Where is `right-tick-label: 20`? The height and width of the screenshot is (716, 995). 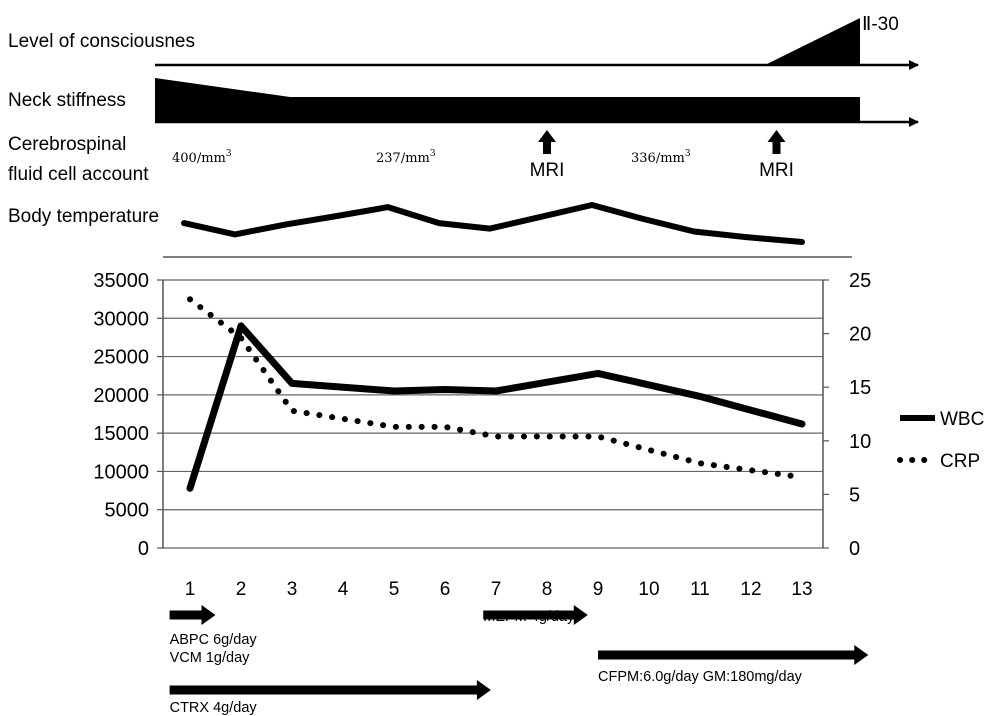
right-tick-label: 20 is located at coordinates (860, 335).